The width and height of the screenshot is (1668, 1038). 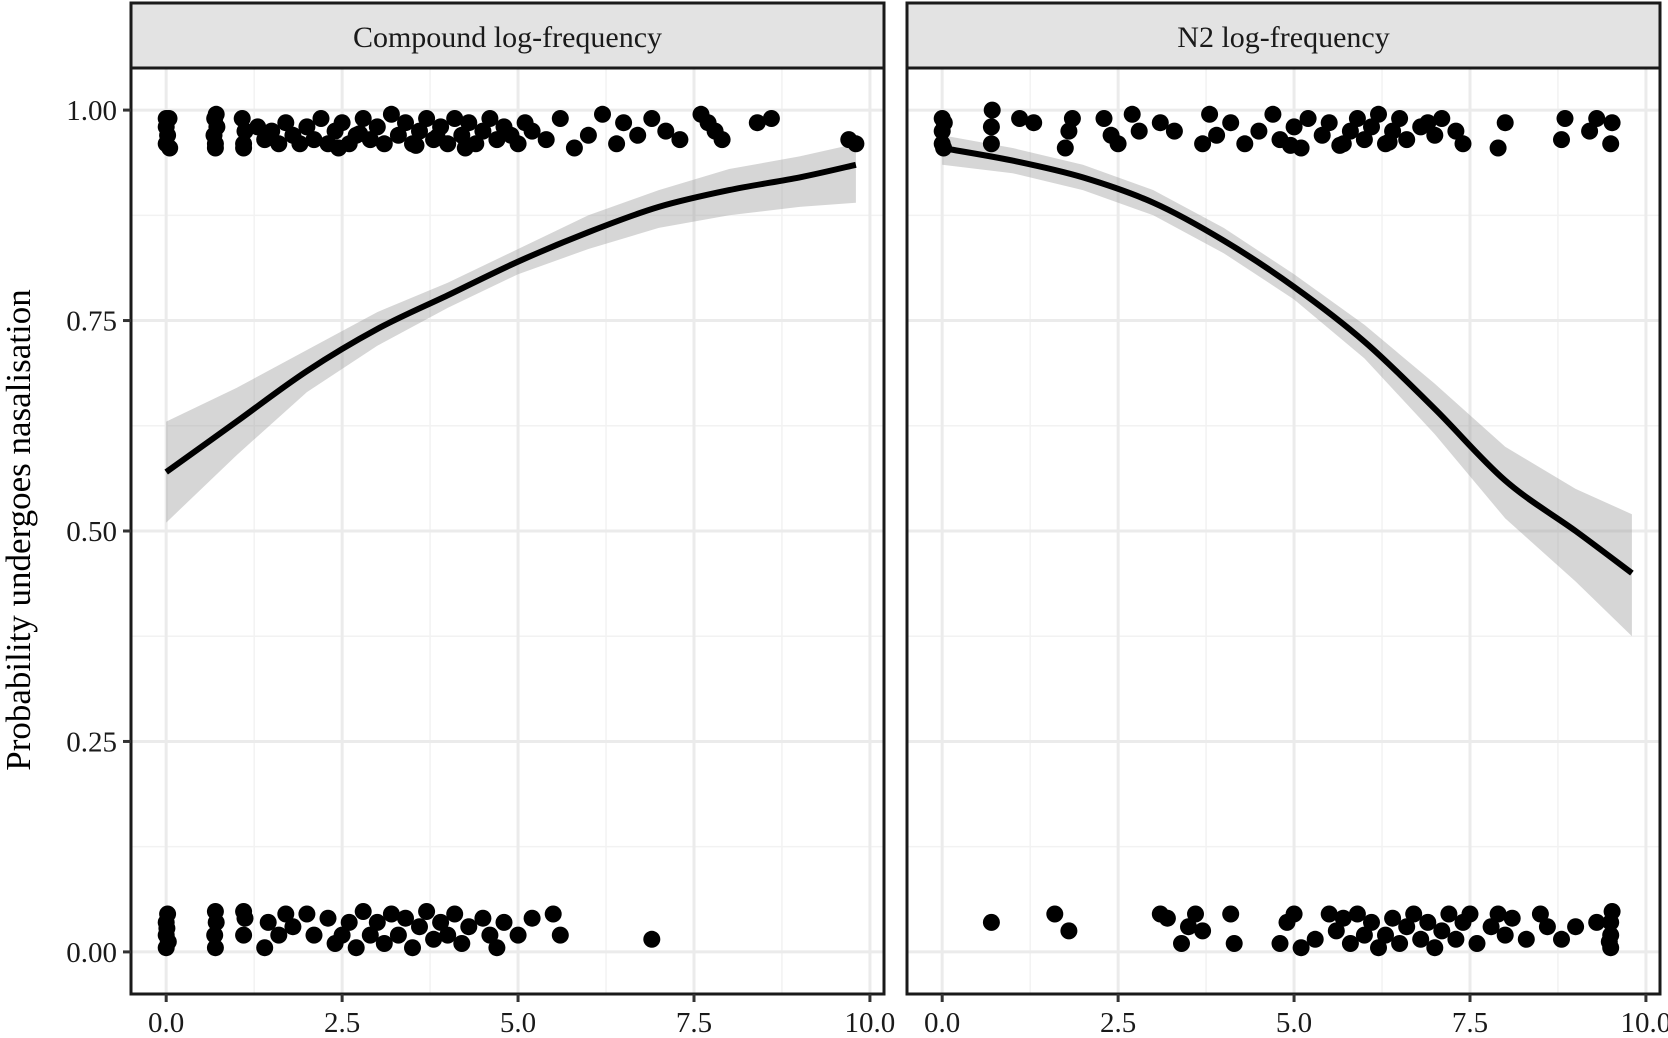 What do you see at coordinates (91, 953) in the screenshot?
I see `y-tick-label: 0.00` at bounding box center [91, 953].